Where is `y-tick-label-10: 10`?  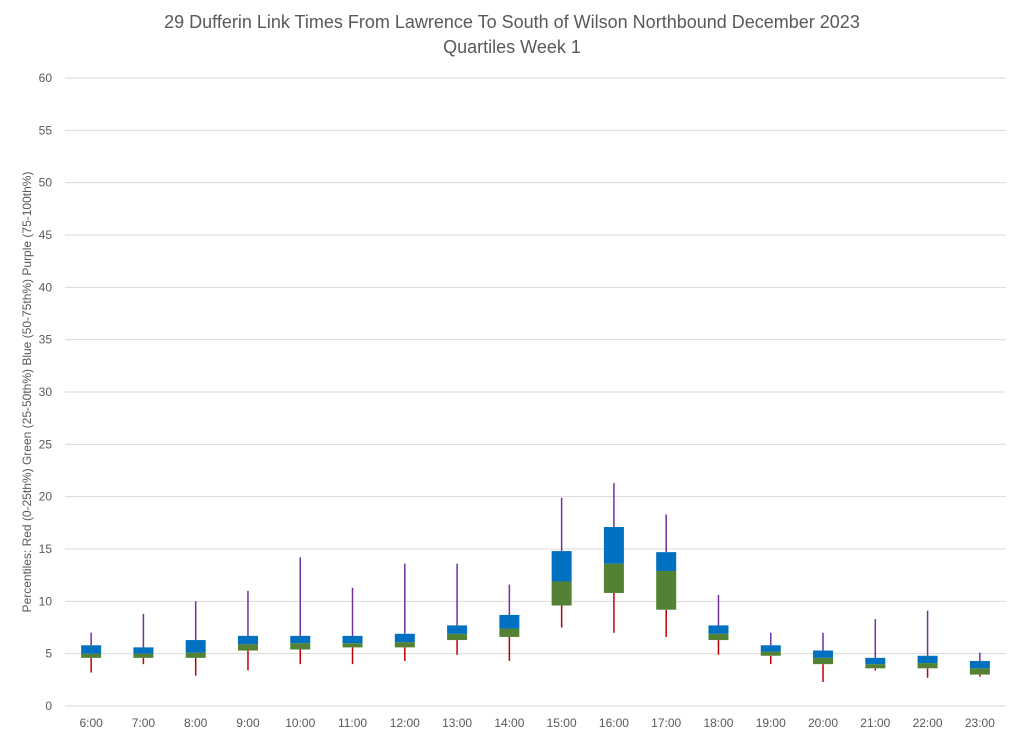 y-tick-label-10: 10 is located at coordinates (46, 601).